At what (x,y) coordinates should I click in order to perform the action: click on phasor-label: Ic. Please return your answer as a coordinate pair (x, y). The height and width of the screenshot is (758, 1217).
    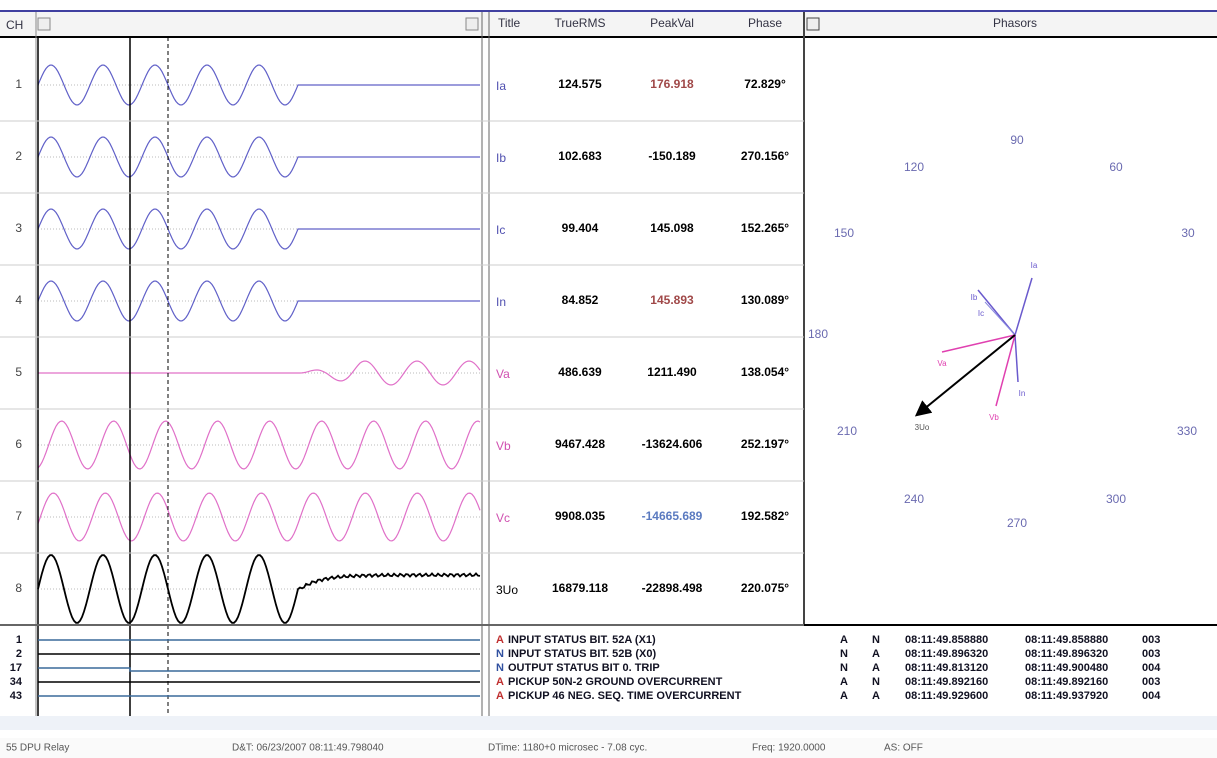
    Looking at the image, I should click on (981, 313).